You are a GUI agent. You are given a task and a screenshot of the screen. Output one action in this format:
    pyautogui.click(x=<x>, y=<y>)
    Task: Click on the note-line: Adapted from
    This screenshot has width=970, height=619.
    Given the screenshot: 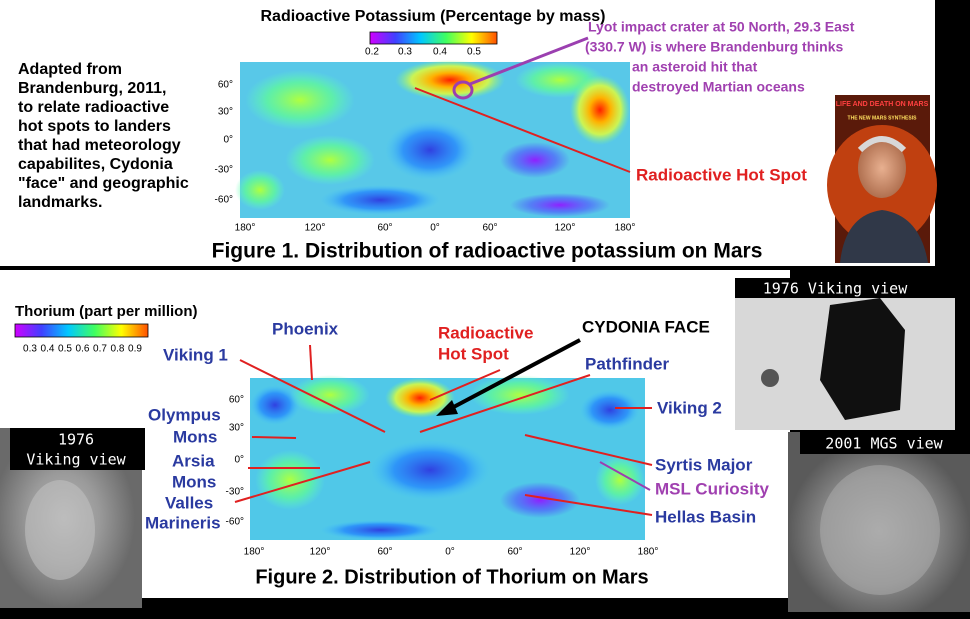 What is the action you would take?
    pyautogui.click(x=70, y=69)
    